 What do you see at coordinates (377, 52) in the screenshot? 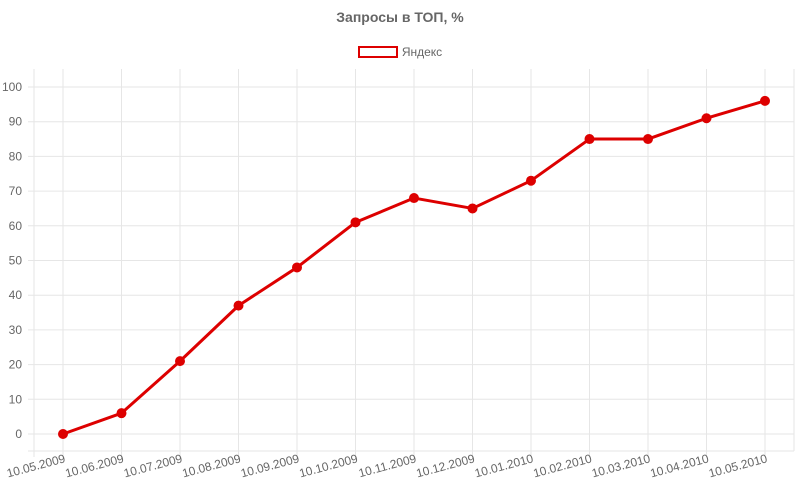
I see `legend-swatch-yandex` at bounding box center [377, 52].